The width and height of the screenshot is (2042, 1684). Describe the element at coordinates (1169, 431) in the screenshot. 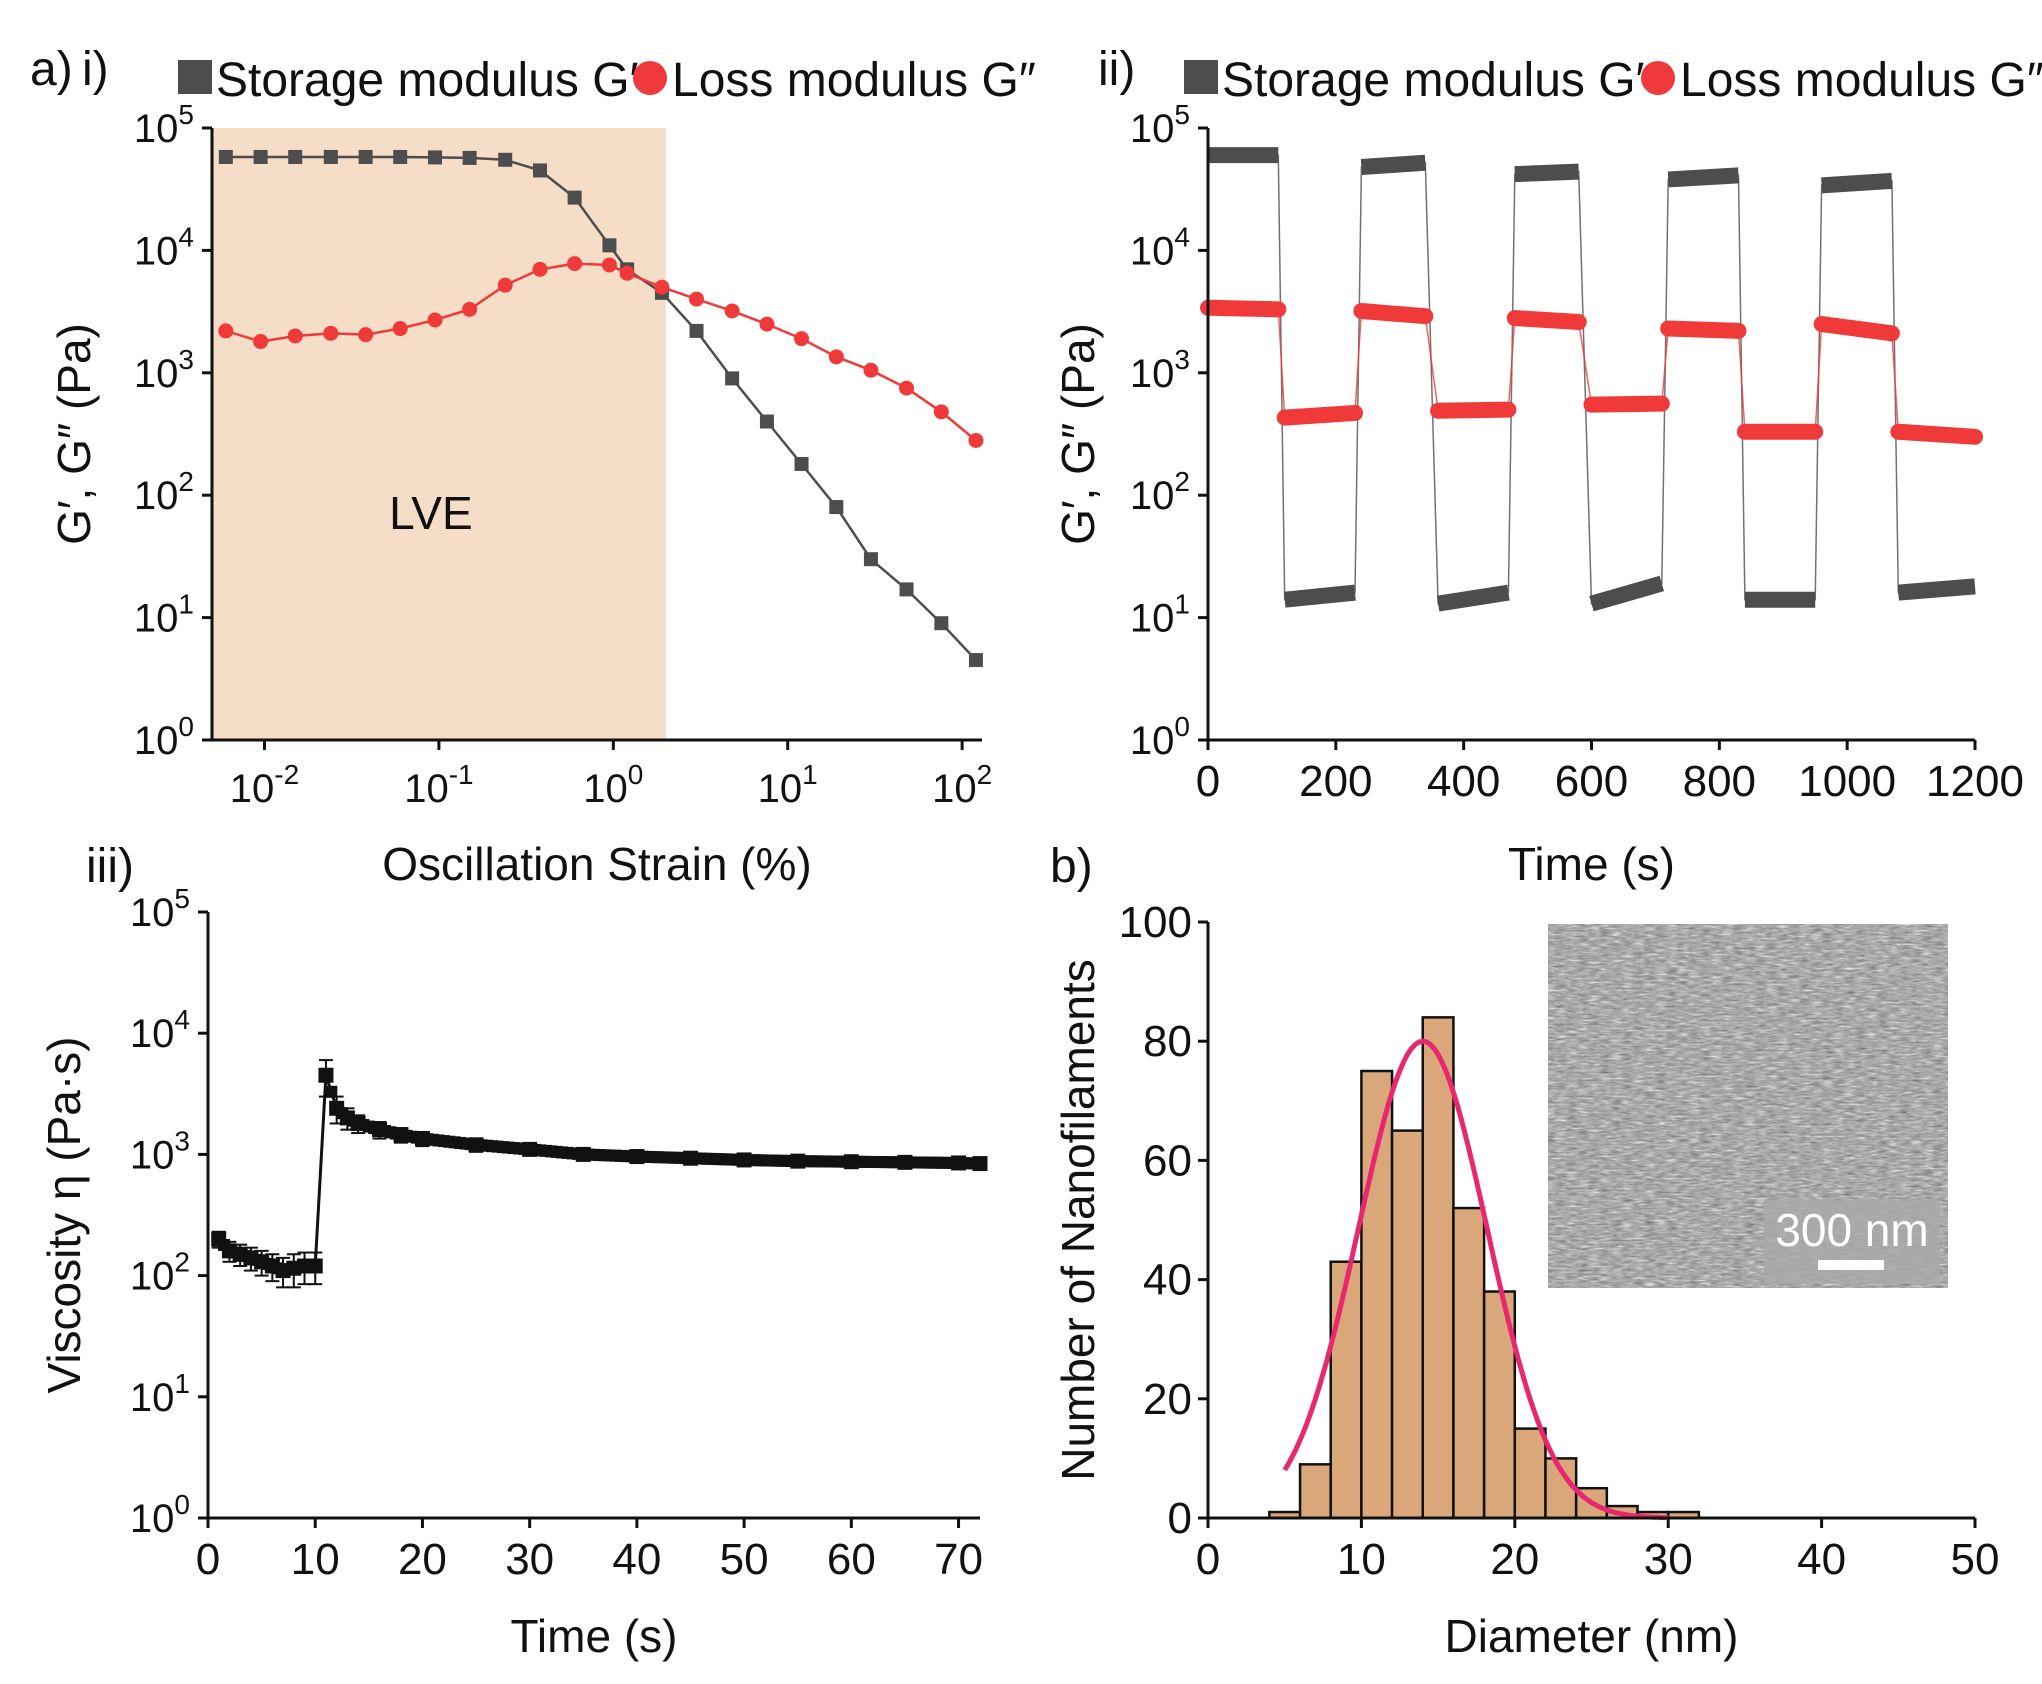

I see `y-axis-ticks-ii: 10⁰ 10¹ 10² 10³ 10⁴ 10⁵` at that location.